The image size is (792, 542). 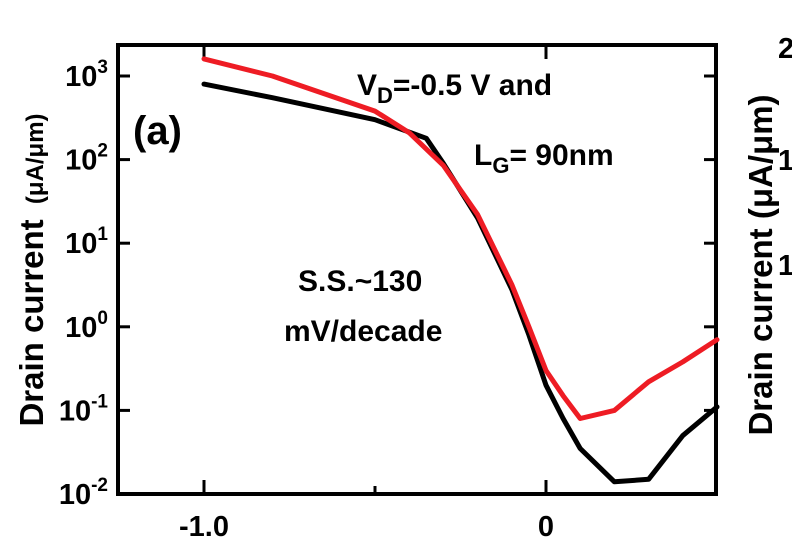 What do you see at coordinates (363, 331) in the screenshot?
I see `ss-annotation-line2: mV/decade` at bounding box center [363, 331].